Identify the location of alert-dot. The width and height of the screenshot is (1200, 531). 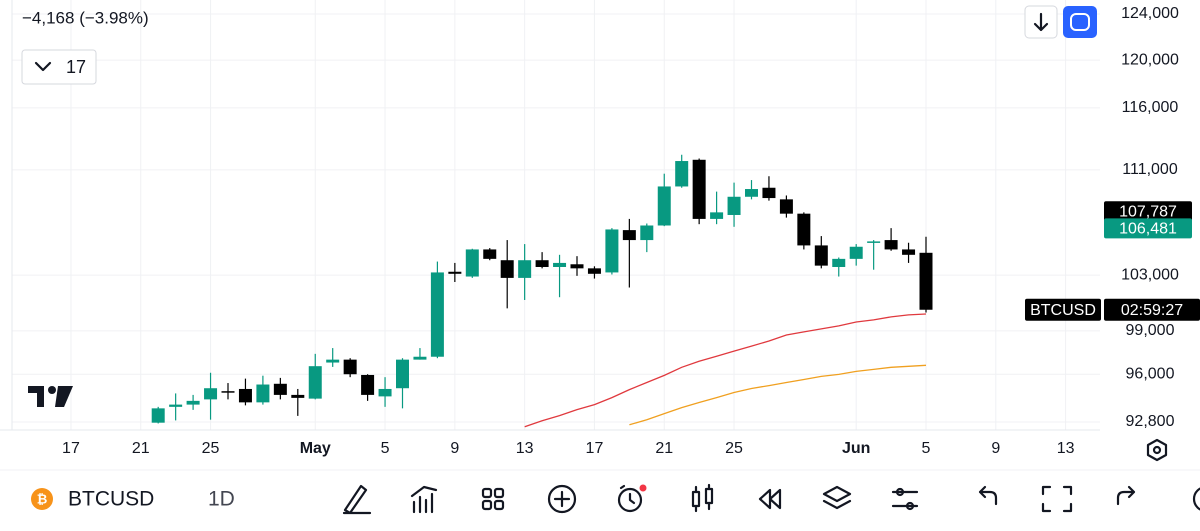
(643, 488).